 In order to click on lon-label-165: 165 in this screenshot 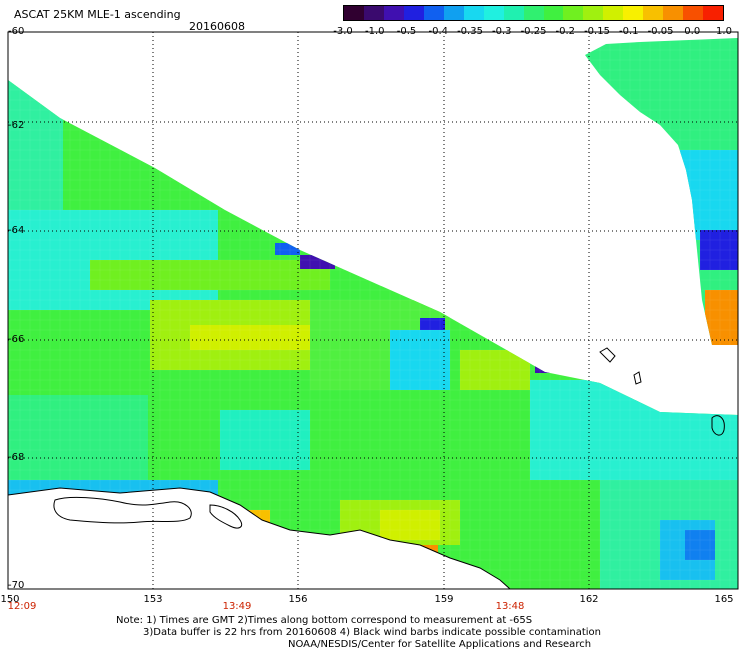, I will do `click(724, 599)`.